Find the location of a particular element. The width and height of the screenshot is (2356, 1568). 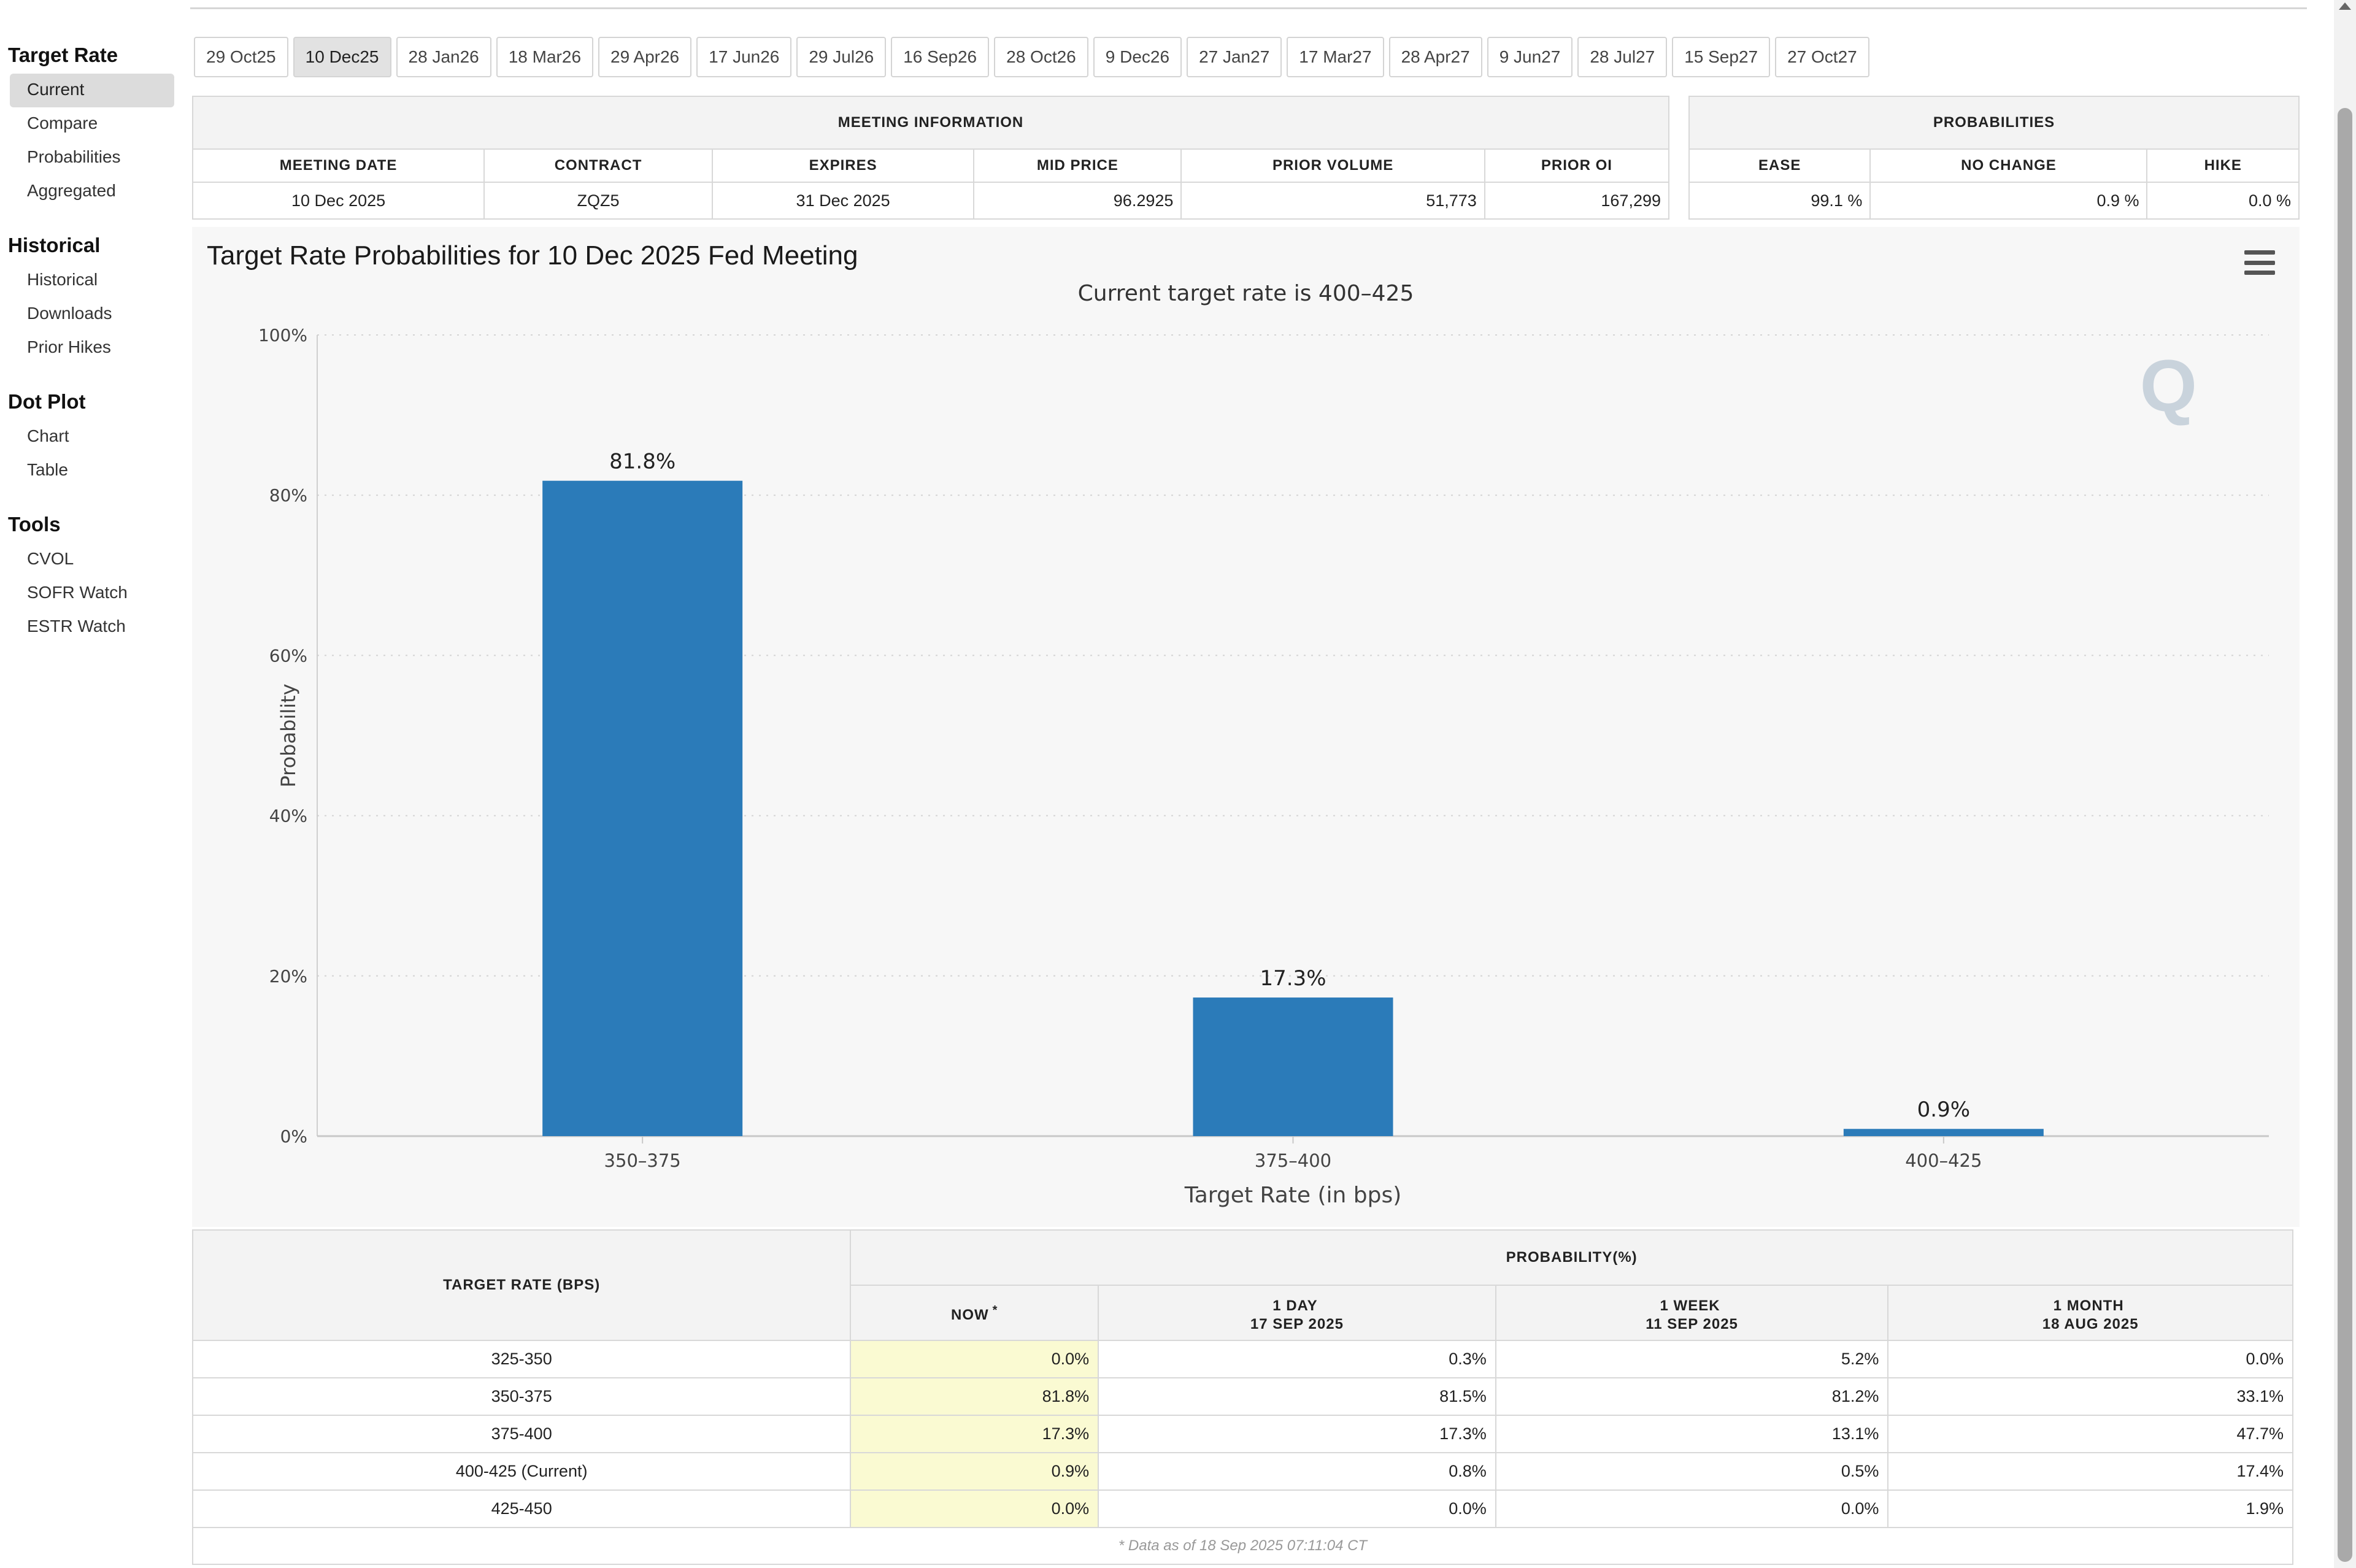

data-label: 81.8% is located at coordinates (642, 462).